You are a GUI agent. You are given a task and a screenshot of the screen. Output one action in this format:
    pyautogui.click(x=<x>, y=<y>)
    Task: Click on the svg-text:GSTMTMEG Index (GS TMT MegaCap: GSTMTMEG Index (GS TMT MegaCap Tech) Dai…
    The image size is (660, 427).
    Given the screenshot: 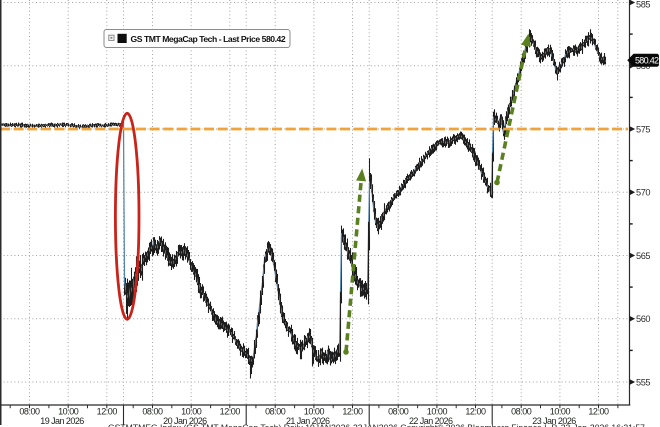 What is the action you would take?
    pyautogui.click(x=376, y=425)
    